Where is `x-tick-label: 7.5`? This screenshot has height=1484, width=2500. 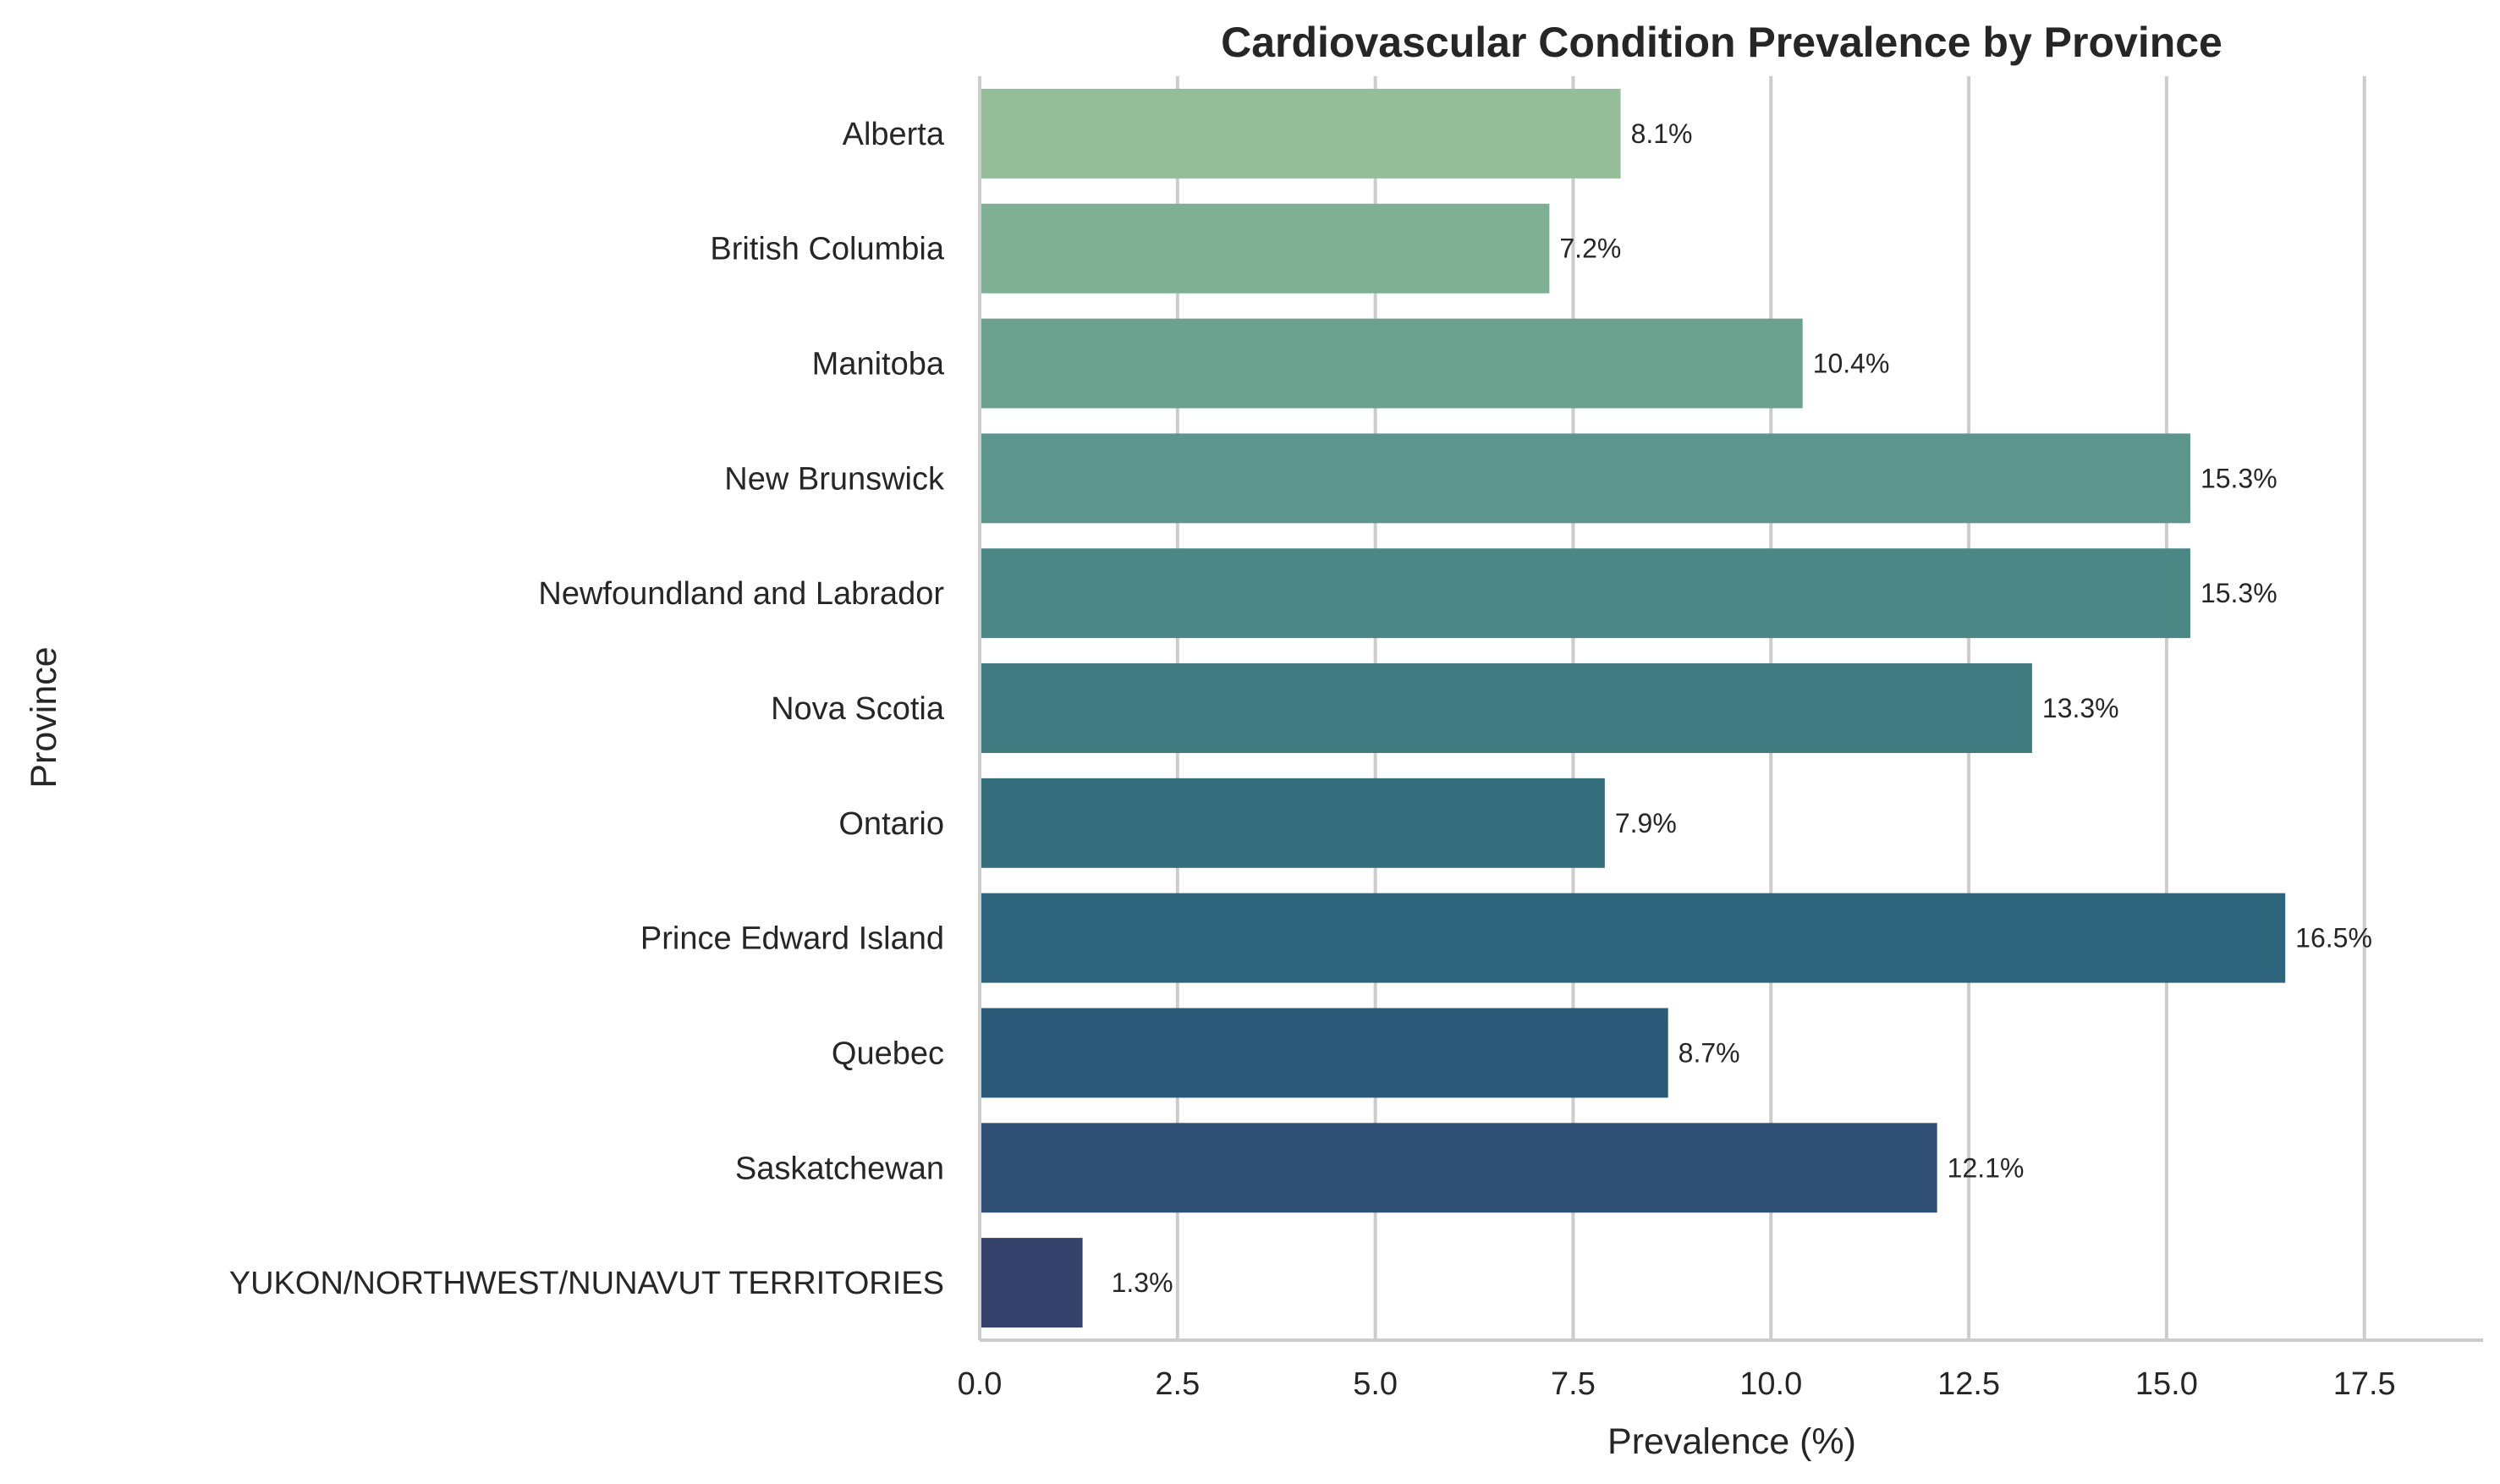 x-tick-label: 7.5 is located at coordinates (1573, 1384).